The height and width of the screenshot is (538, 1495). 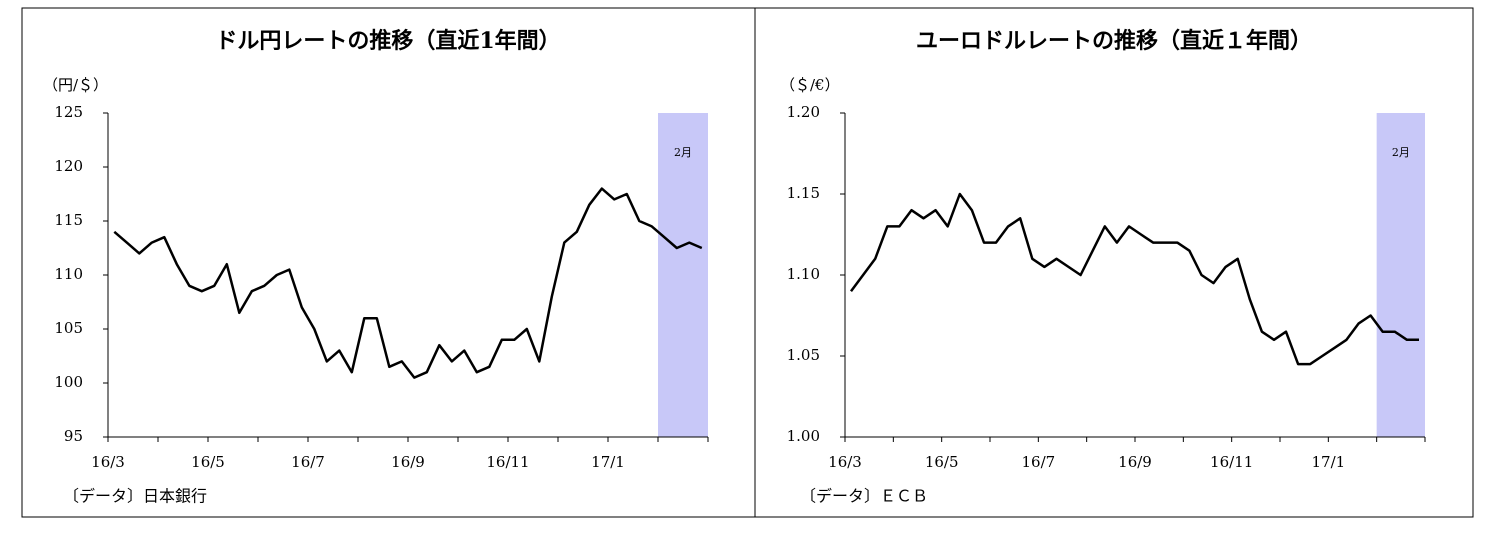 I want to click on y-tick-label: 120, so click(x=68, y=166).